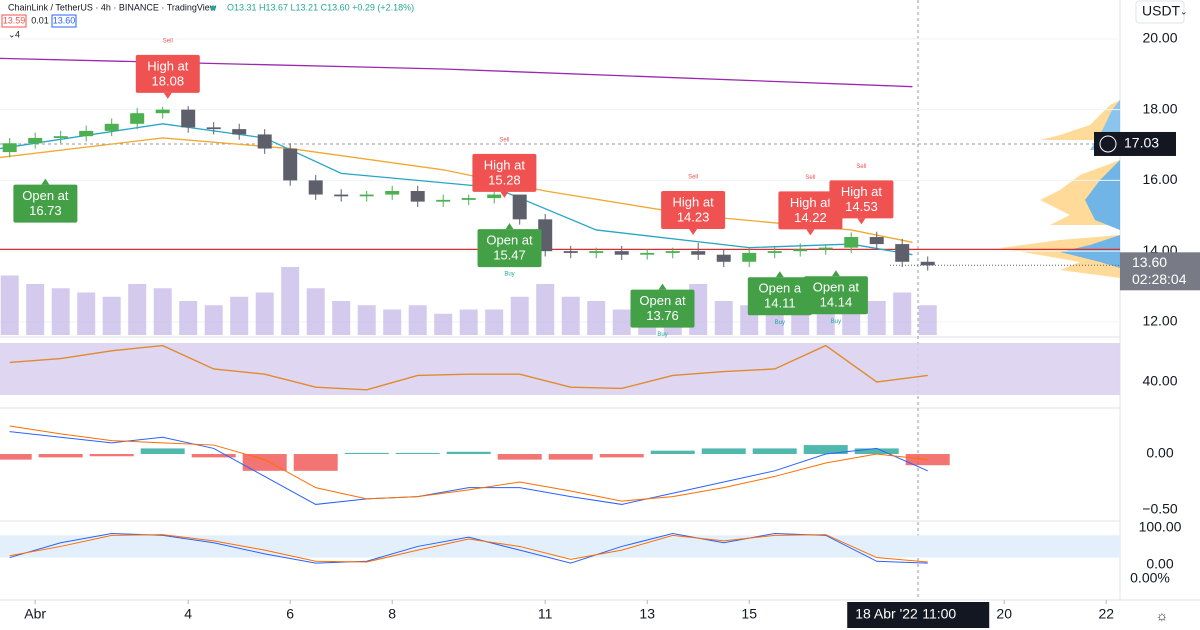 Image resolution: width=1200 pixels, height=630 pixels. I want to click on rsi-tick-label: 40.00, so click(1159, 381).